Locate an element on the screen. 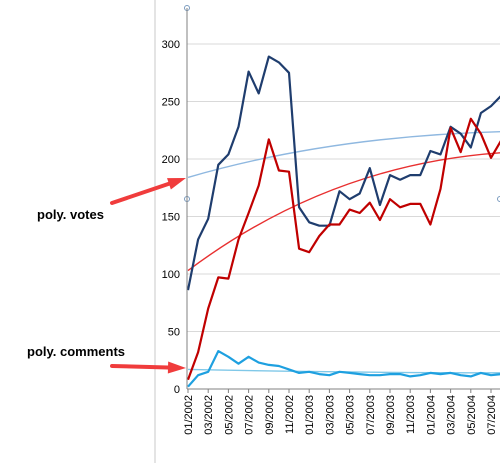 This screenshot has width=500, height=463. annotation-poly-votes: poly. votes is located at coordinates (70, 214).